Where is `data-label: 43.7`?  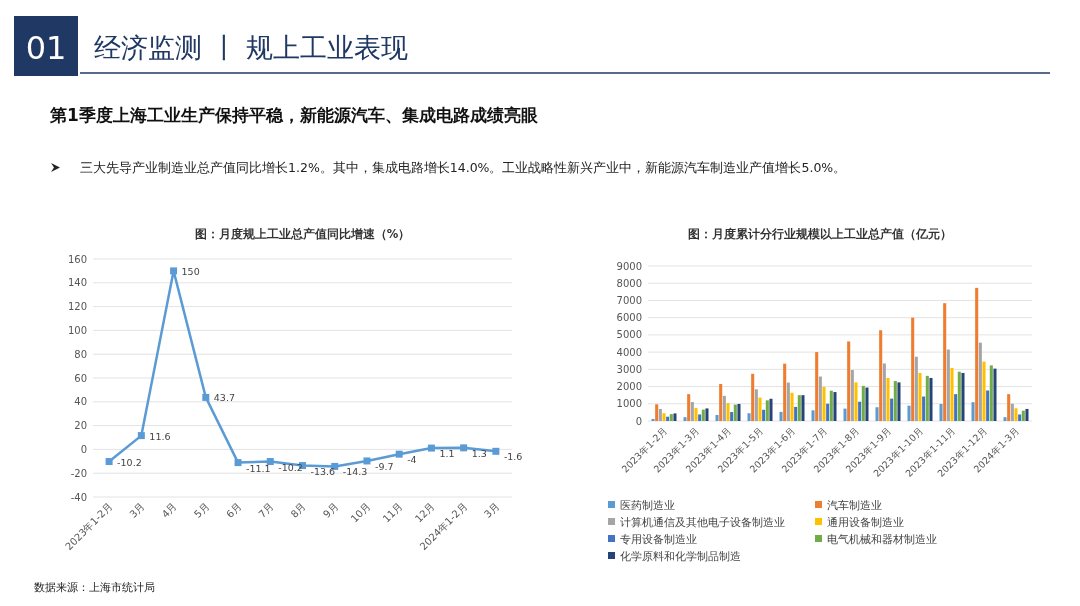
data-label: 43.7 is located at coordinates (224, 398).